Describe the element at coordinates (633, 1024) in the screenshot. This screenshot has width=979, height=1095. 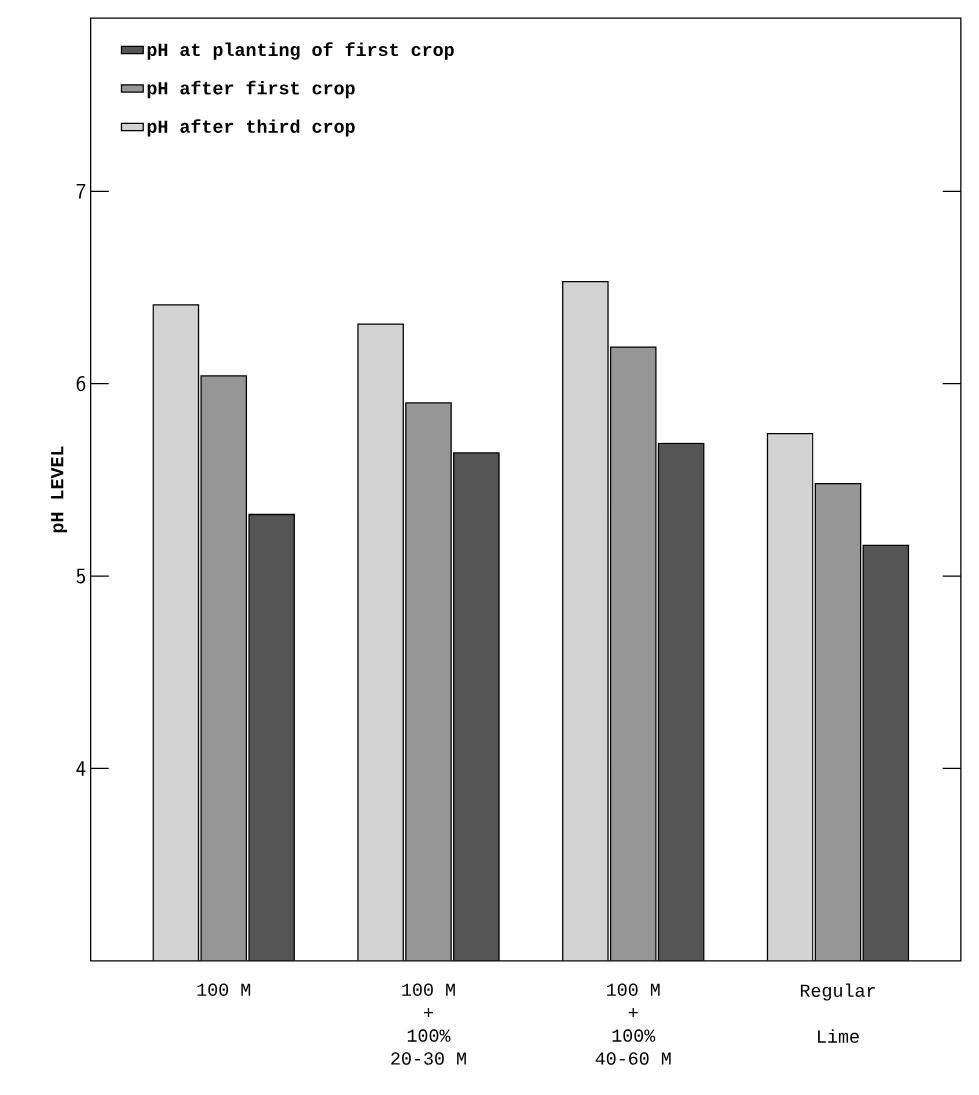
I see `x-tick-label: 100 M + 100% 40-60 M` at that location.